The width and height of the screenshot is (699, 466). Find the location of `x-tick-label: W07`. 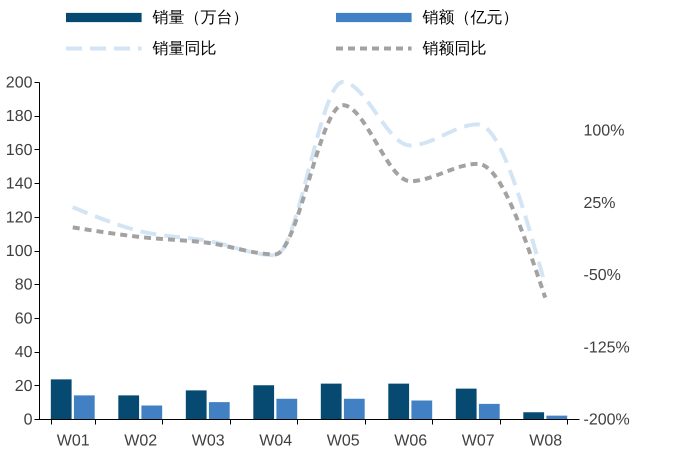

x-tick-label: W07 is located at coordinates (478, 441).